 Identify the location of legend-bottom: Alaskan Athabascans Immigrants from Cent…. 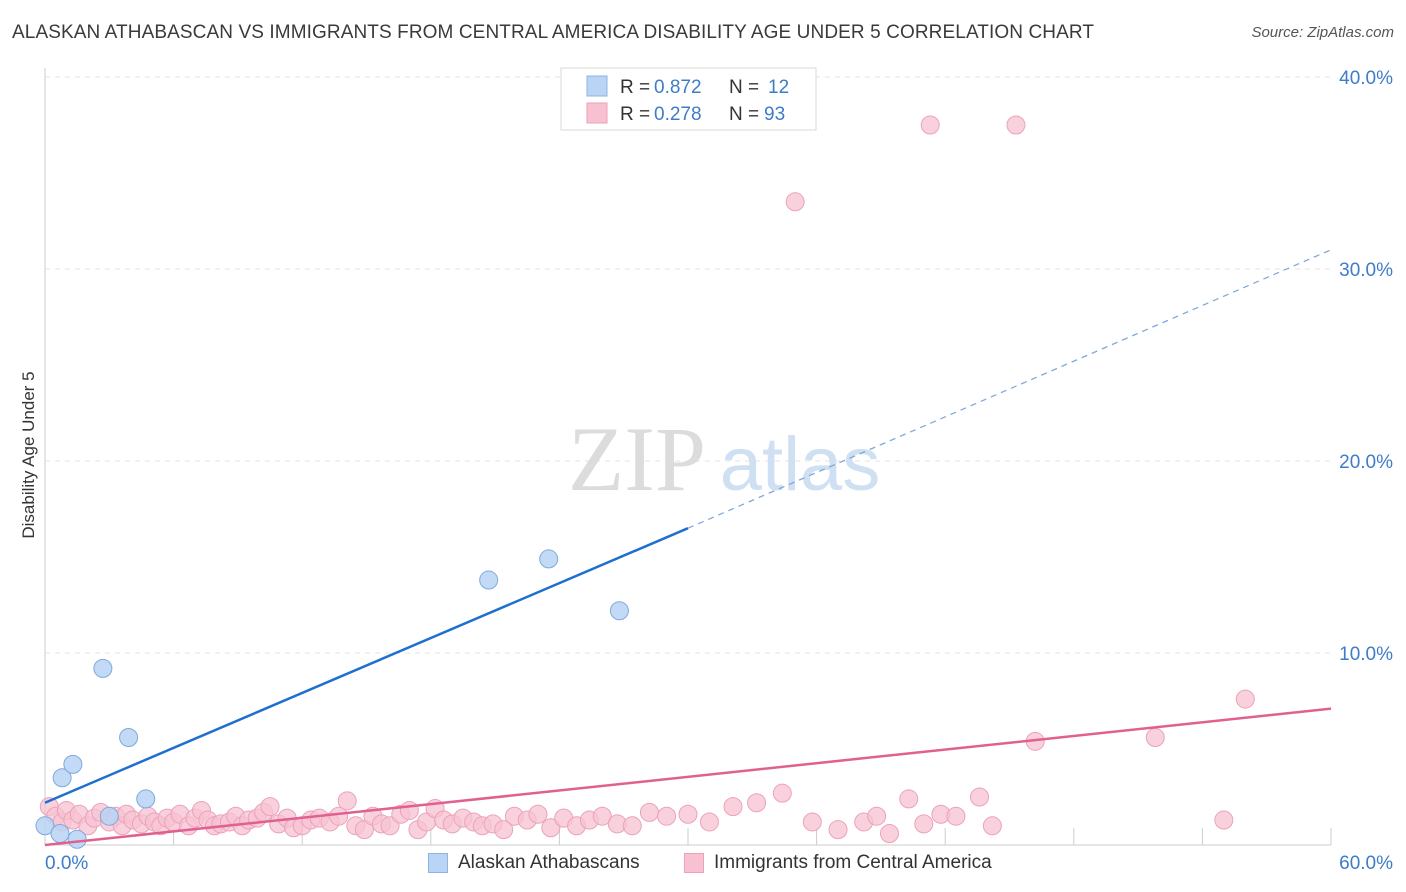
(703, 865).